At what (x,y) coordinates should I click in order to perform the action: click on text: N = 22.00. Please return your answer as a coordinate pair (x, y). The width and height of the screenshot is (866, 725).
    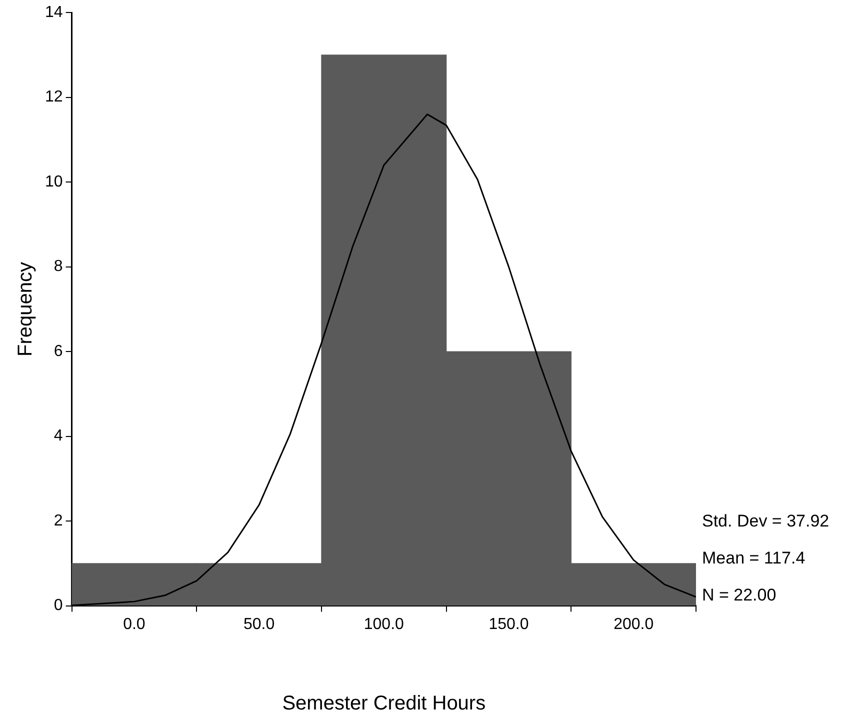
    Looking at the image, I should click on (739, 594).